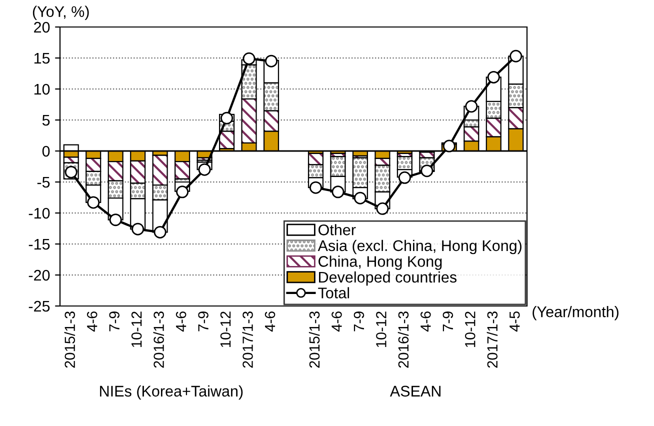  I want to click on y-tick-label: 5, so click(46, 120).